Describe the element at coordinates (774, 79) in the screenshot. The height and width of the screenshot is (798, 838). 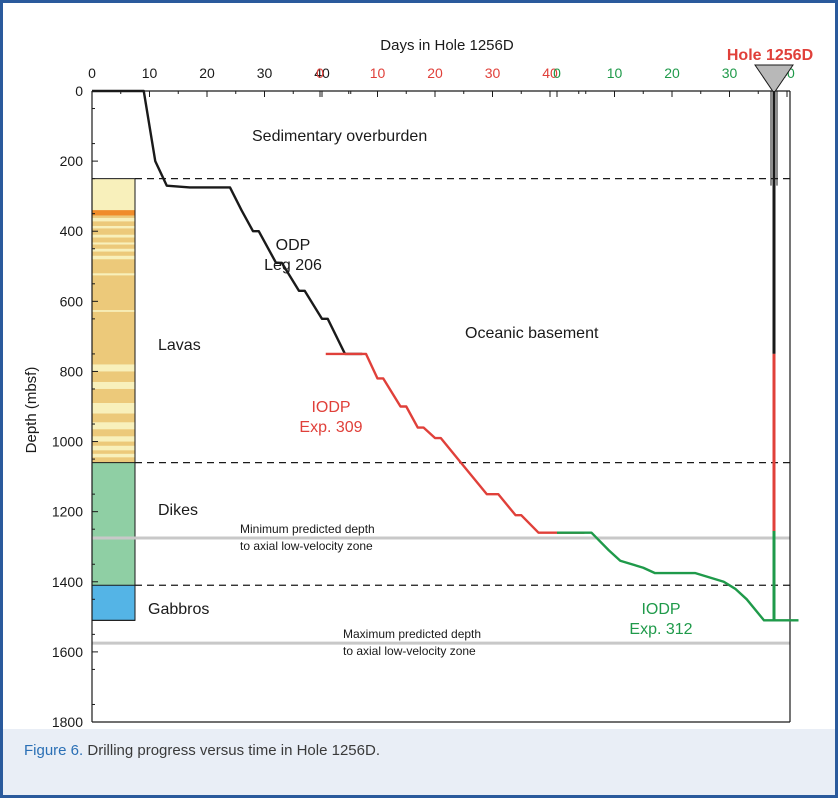
I see `reentry-cone-icon` at that location.